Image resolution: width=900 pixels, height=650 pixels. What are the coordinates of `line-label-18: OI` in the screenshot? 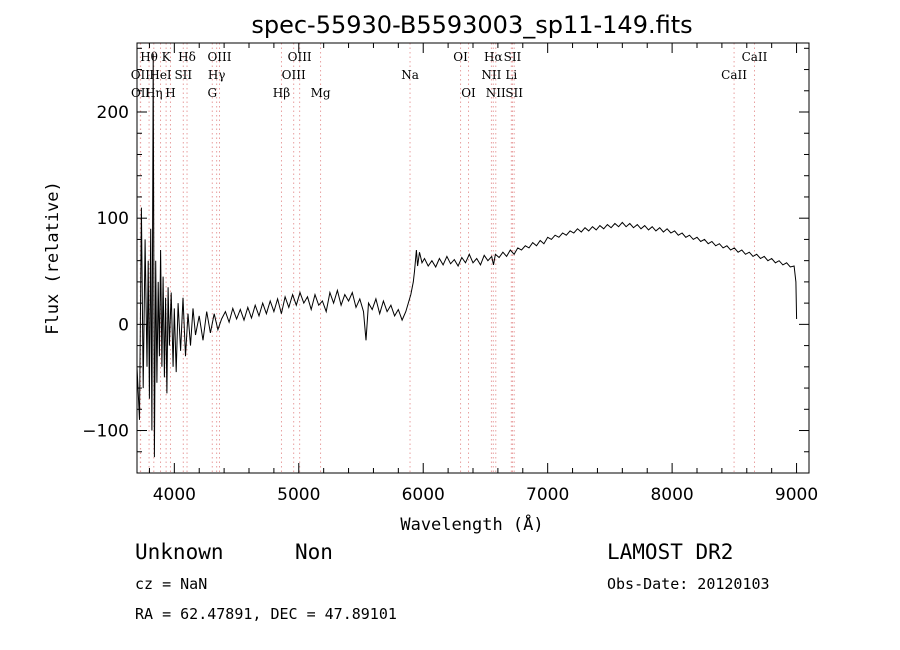 It's located at (468, 93).